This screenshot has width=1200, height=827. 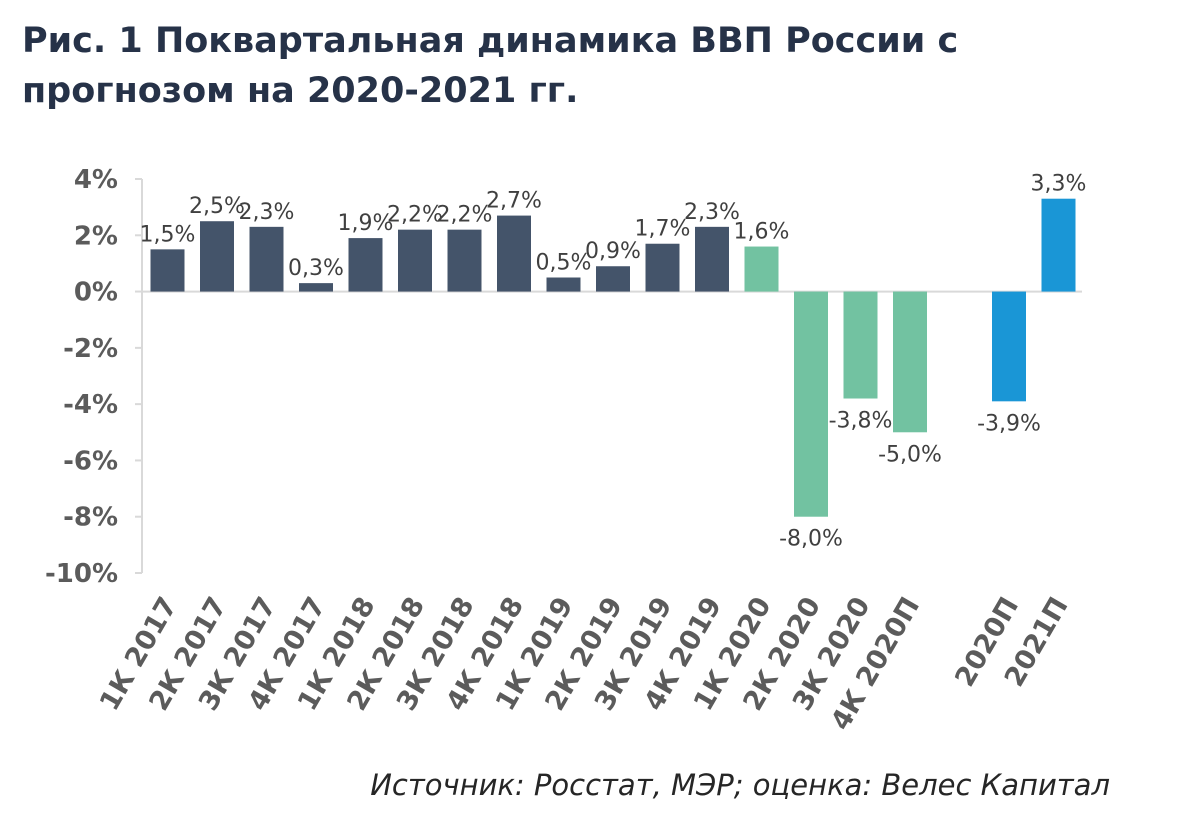 I want to click on data-label: 2,7%, so click(x=514, y=201).